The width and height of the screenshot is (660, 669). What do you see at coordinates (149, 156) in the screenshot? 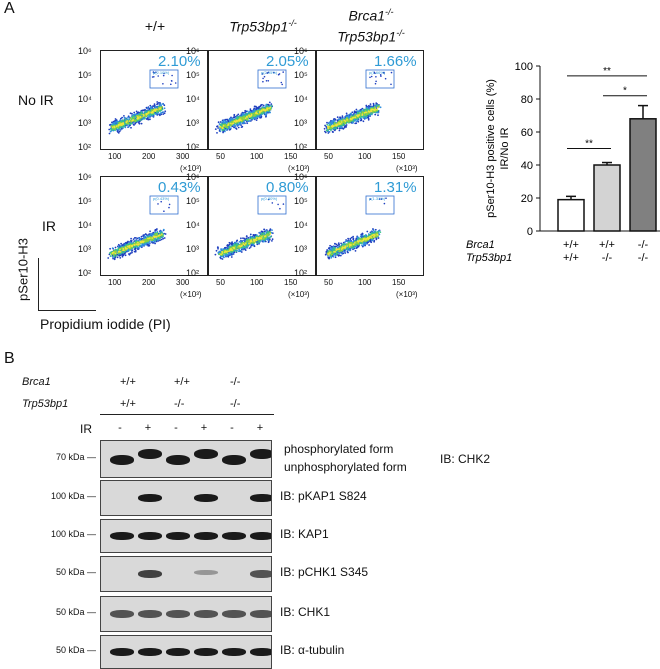
I see `flow-xtick-label: 200` at bounding box center [149, 156].